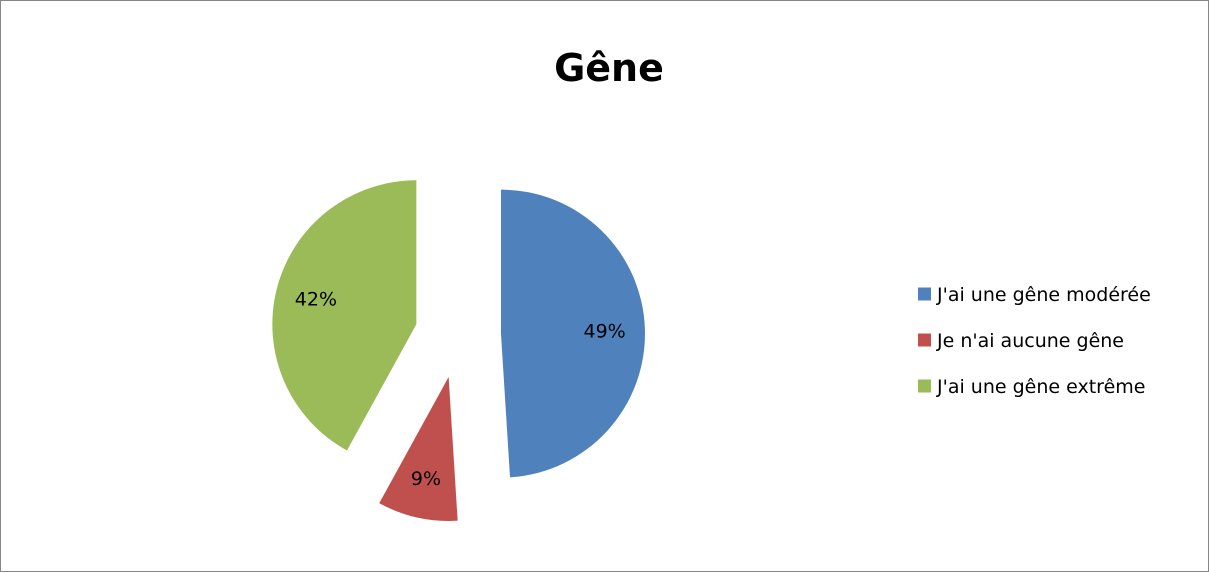 Image resolution: width=1209 pixels, height=573 pixels. What do you see at coordinates (344, 315) in the screenshot?
I see `pie-slice-extreme` at bounding box center [344, 315].